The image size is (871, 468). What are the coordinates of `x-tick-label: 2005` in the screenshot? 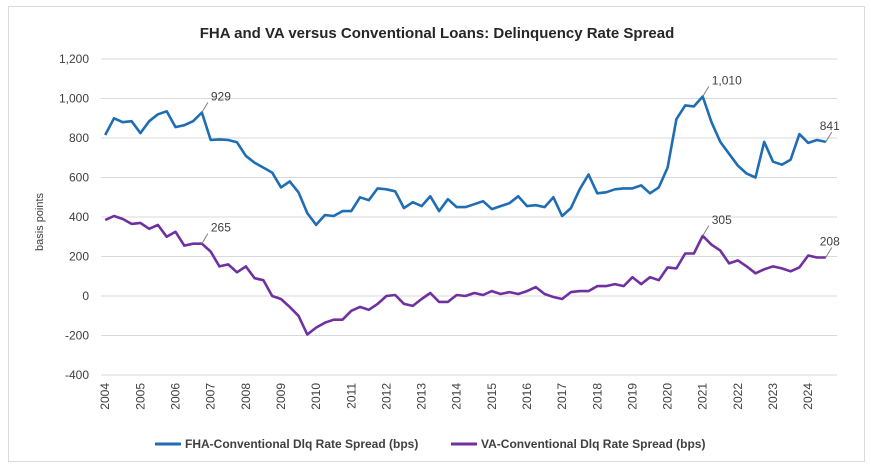 It's located at (140, 396).